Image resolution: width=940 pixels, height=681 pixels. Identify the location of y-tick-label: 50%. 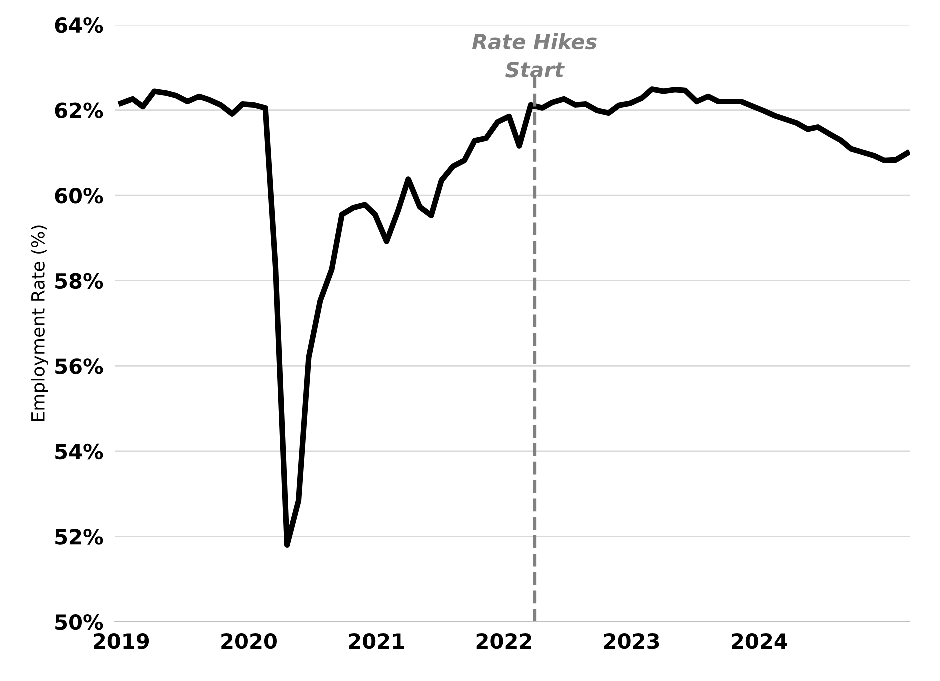
(80, 622).